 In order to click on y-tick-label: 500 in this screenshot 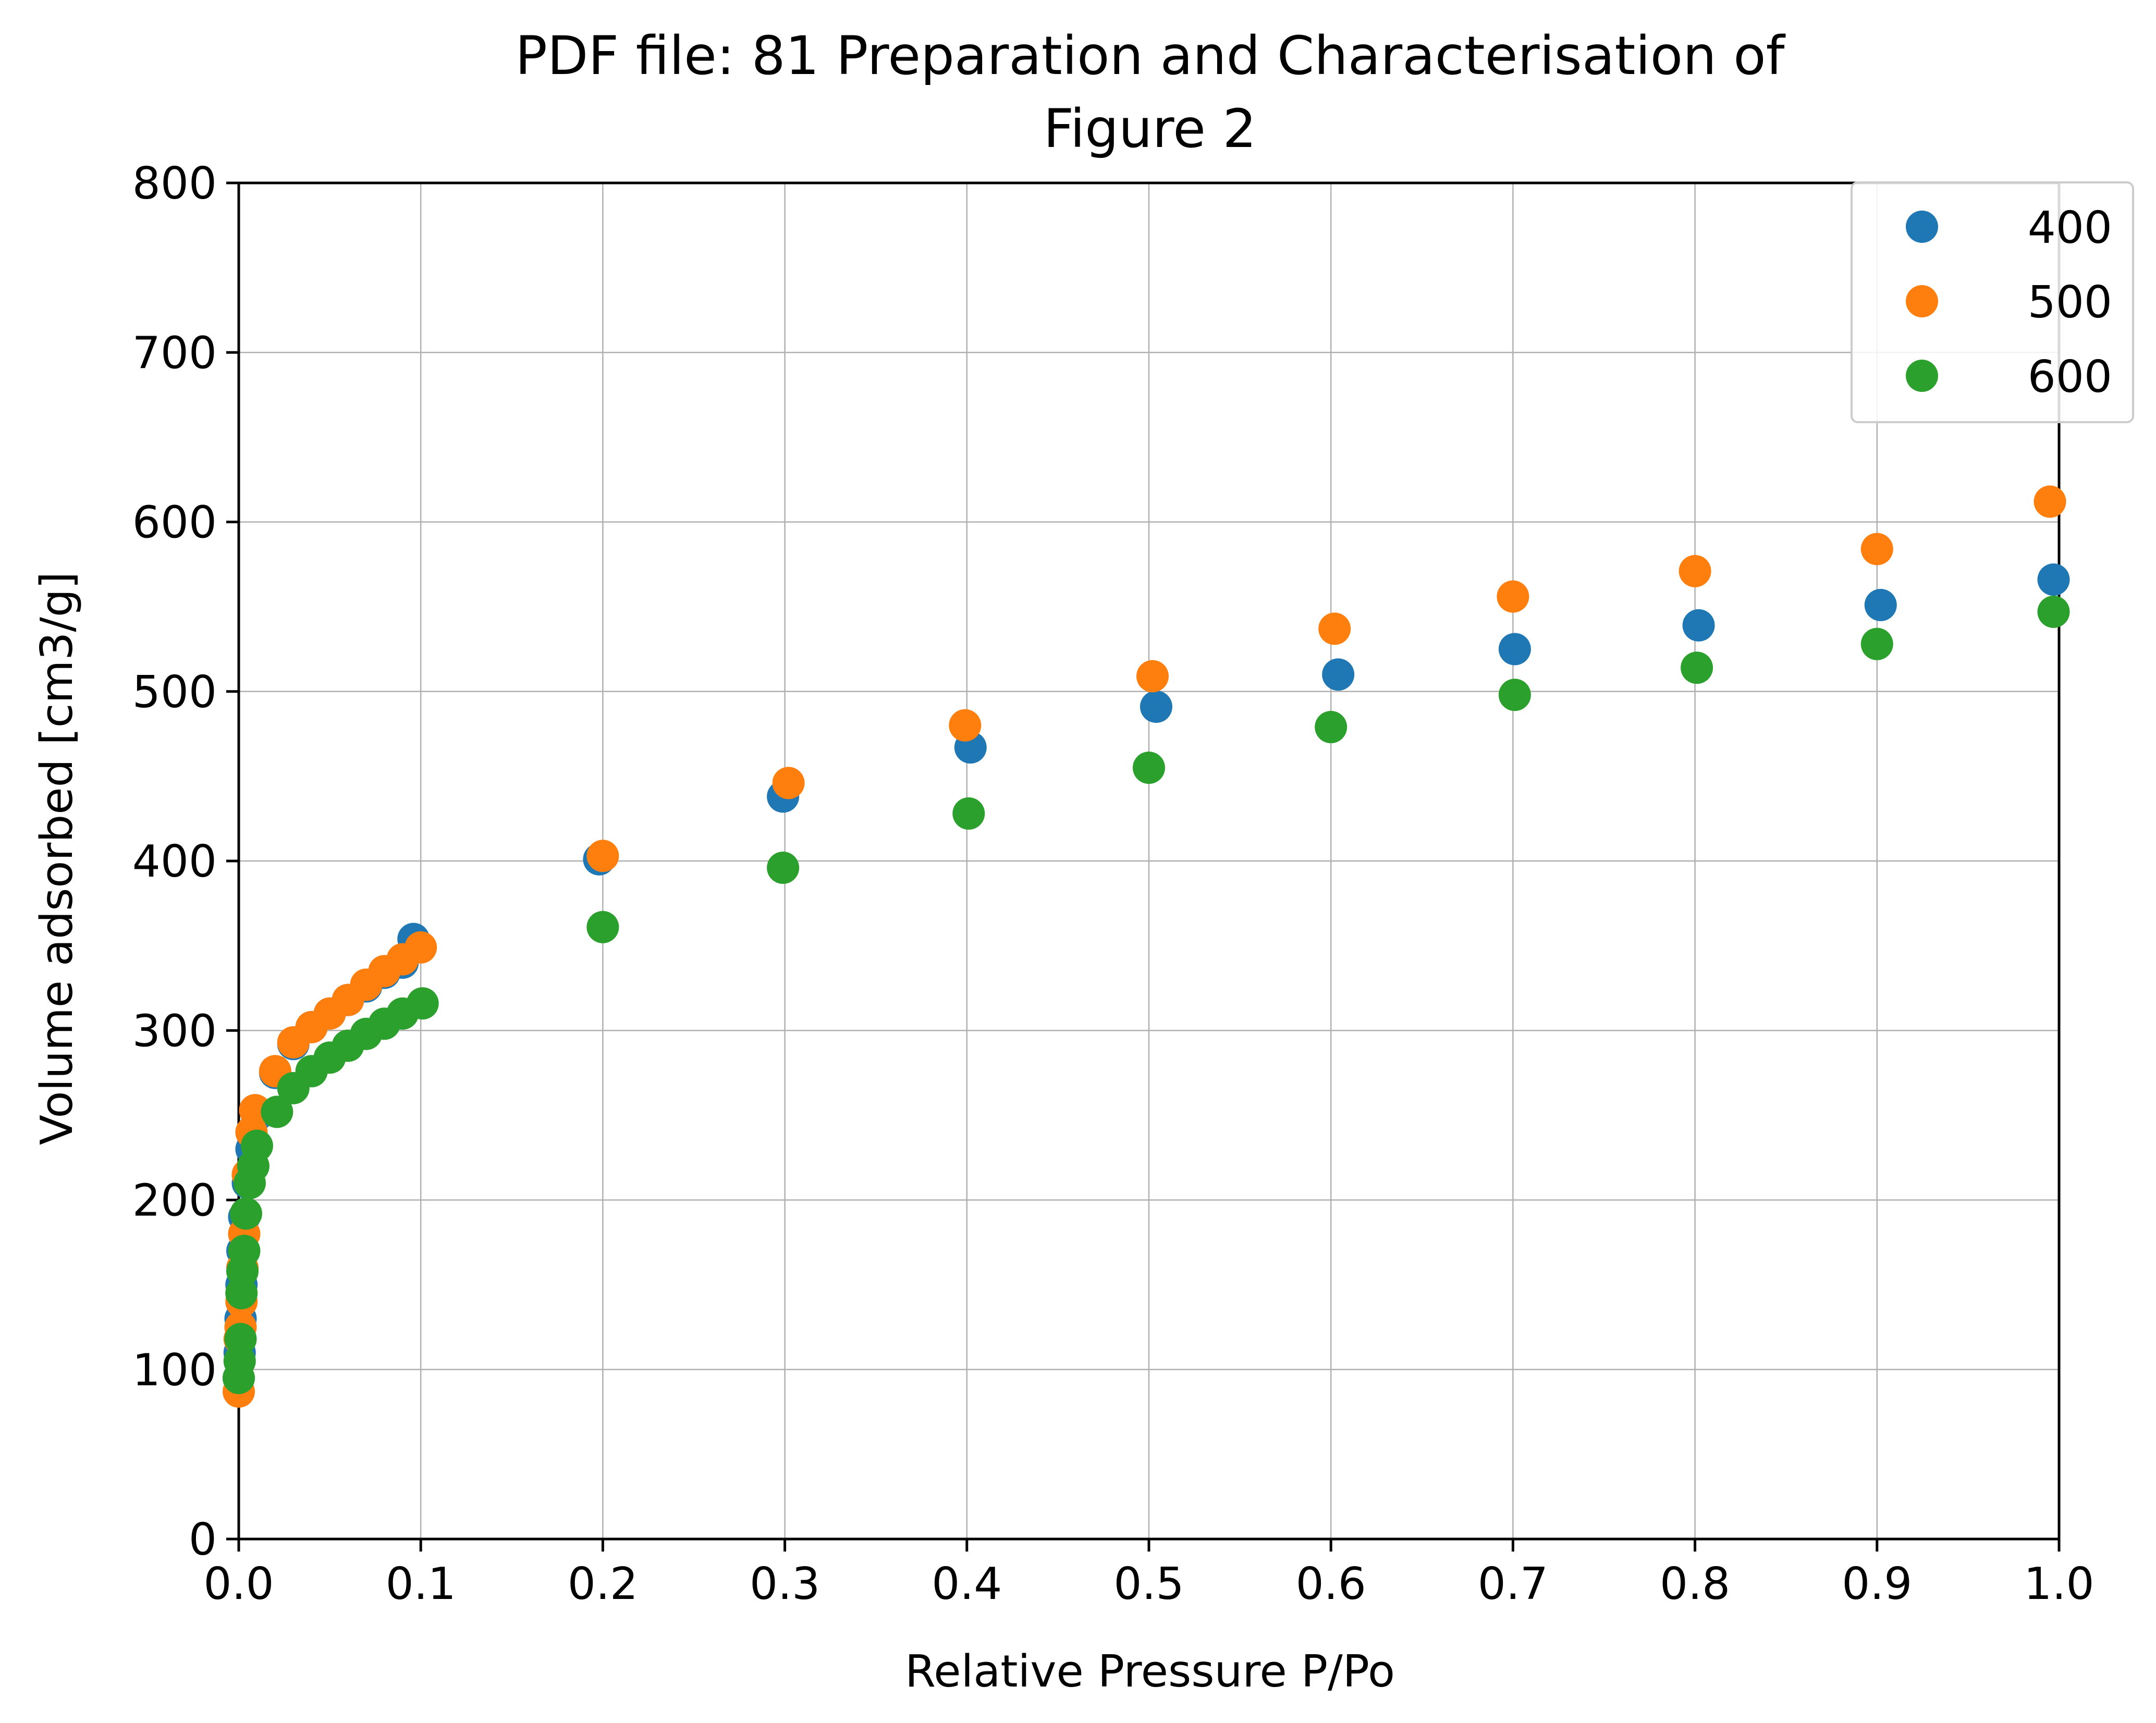, I will do `click(174, 692)`.